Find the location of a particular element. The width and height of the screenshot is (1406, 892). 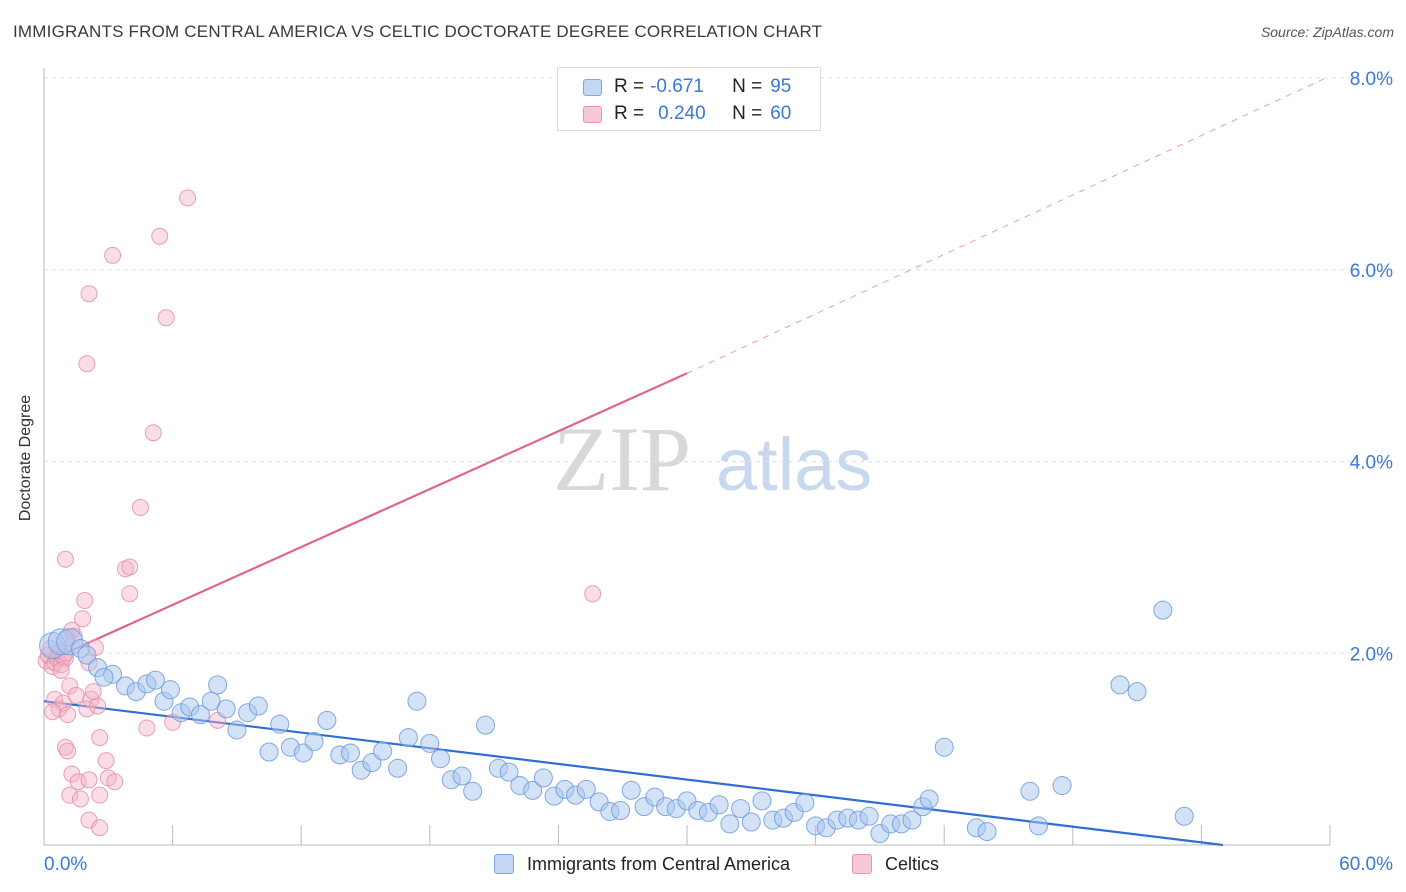

watermark-atlas: atlas is located at coordinates (794, 464).